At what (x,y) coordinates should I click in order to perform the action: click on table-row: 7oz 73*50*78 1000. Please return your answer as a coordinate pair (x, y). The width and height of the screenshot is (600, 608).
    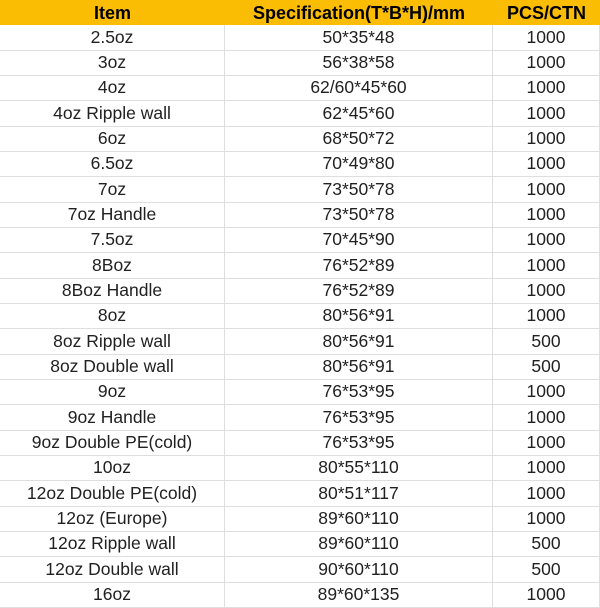
    Looking at the image, I should click on (300, 190).